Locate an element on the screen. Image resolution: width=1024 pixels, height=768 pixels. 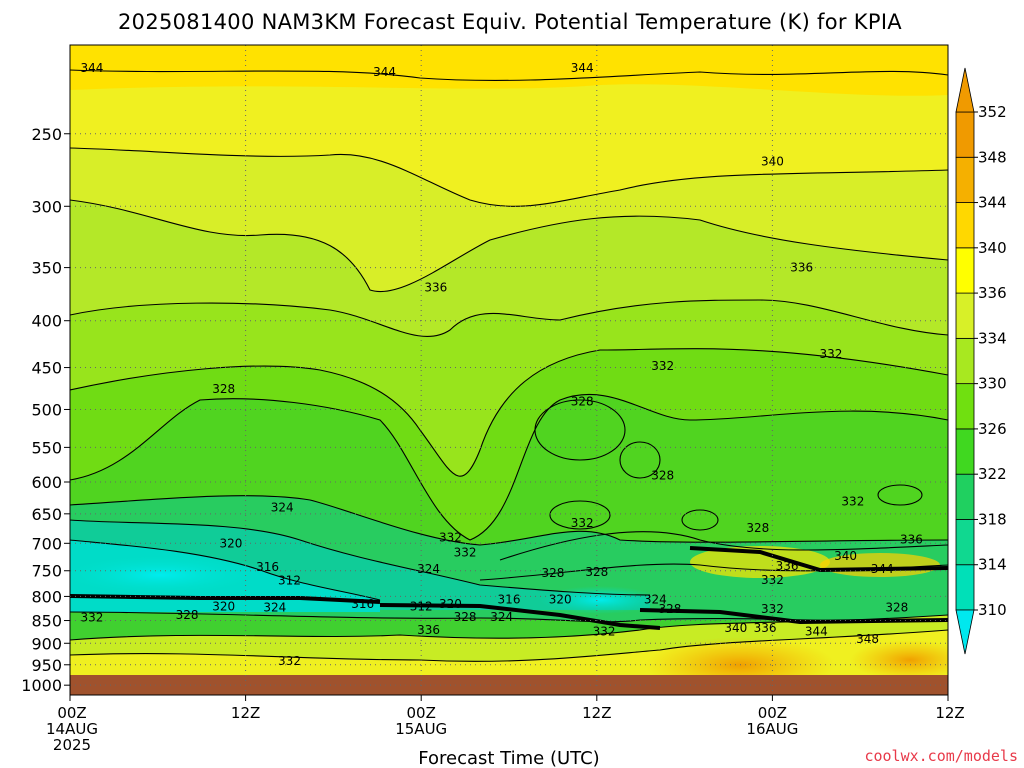
colorbar-label: 344 is located at coordinates (992, 203).